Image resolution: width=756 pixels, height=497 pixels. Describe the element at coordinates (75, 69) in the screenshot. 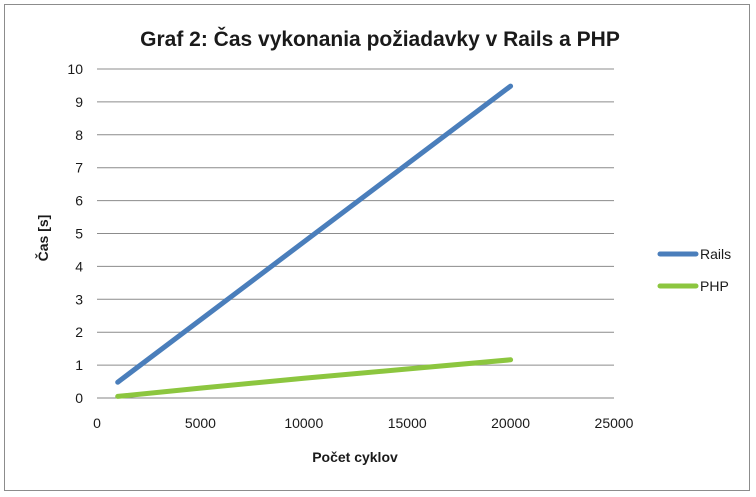

I see `y-tick-label: 10` at that location.